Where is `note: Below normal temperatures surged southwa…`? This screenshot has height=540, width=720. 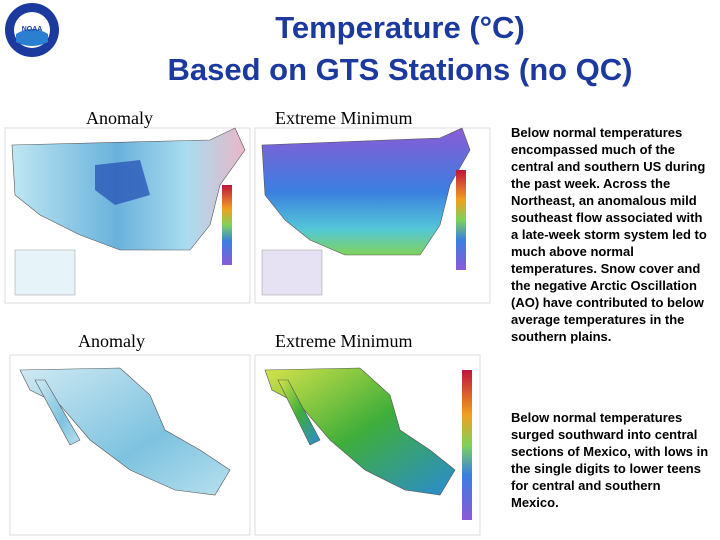
note: Below normal temperatures surged southwa… is located at coordinates (610, 460).